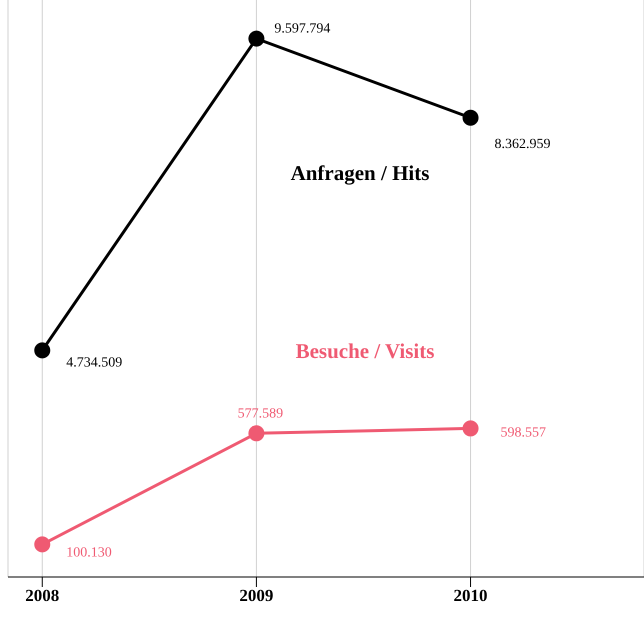 This screenshot has height=629, width=644. I want to click on text: Besuche / Visits, so click(365, 351).